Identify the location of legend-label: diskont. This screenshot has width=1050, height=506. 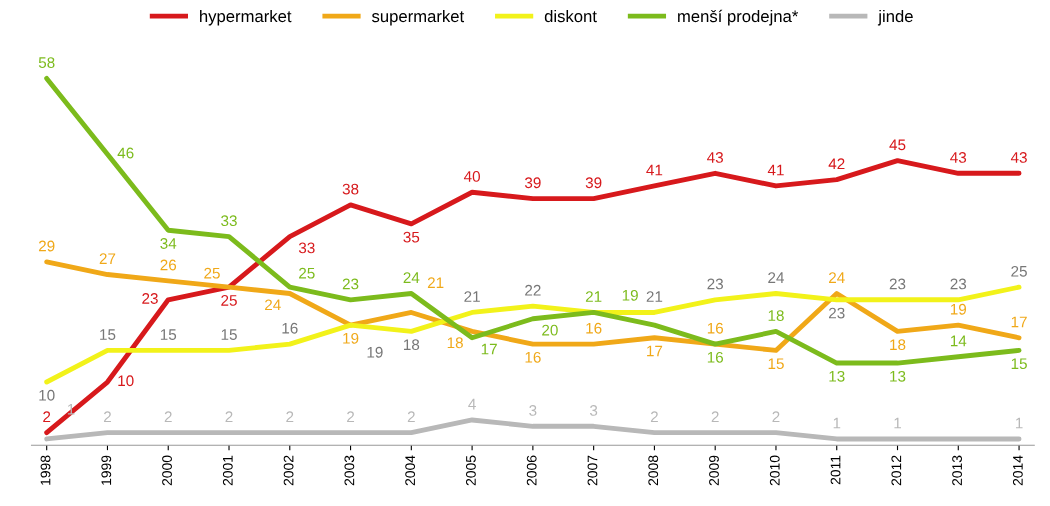
(570, 16).